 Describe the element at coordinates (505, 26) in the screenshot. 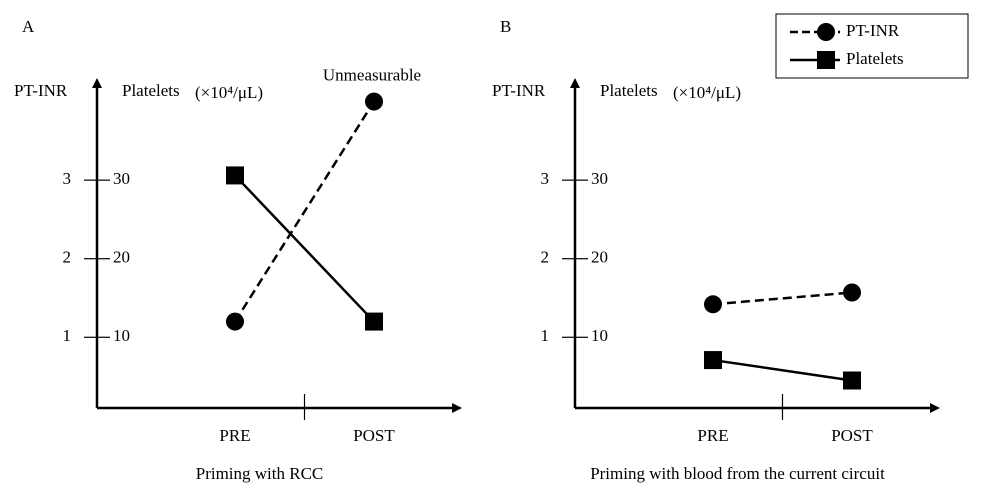

I see `panel-label: B` at that location.